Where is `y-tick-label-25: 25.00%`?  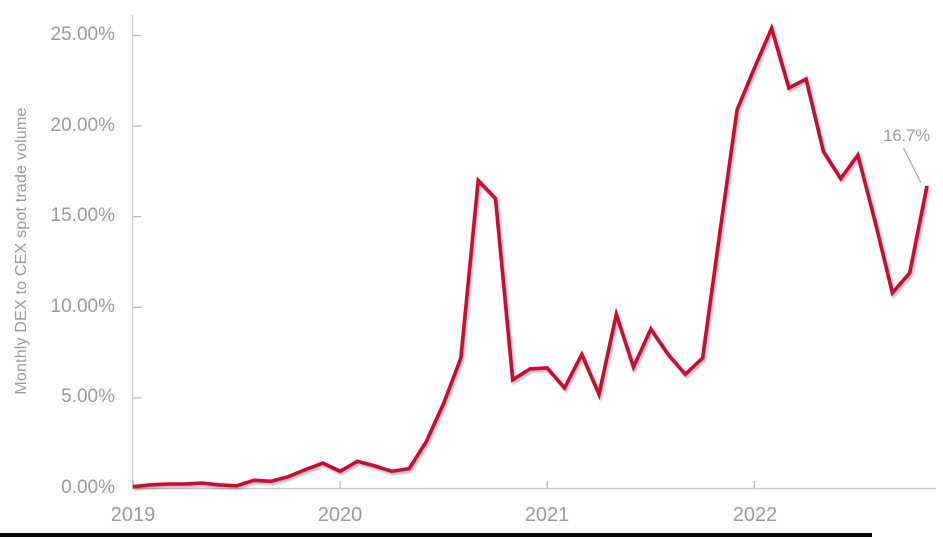 y-tick-label-25: 25.00% is located at coordinates (82, 34).